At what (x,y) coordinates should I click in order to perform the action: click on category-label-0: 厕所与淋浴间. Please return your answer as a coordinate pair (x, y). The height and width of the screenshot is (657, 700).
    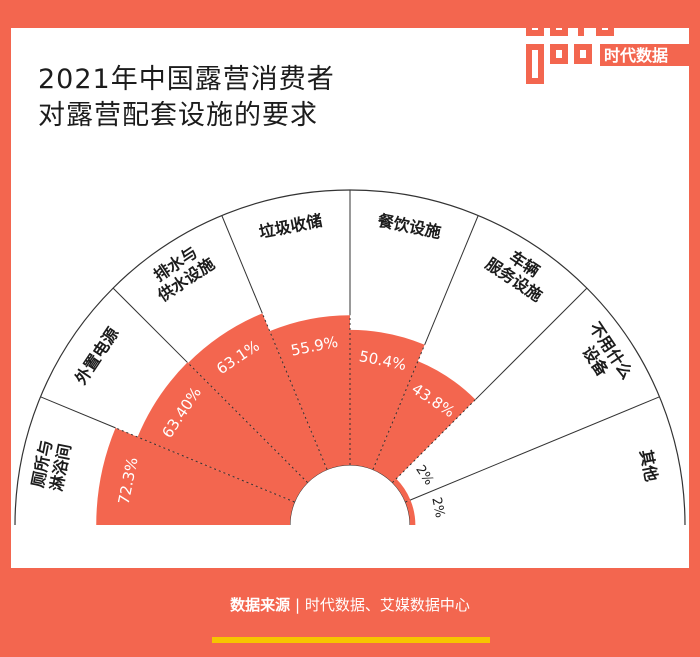
    Looking at the image, I should click on (51, 465).